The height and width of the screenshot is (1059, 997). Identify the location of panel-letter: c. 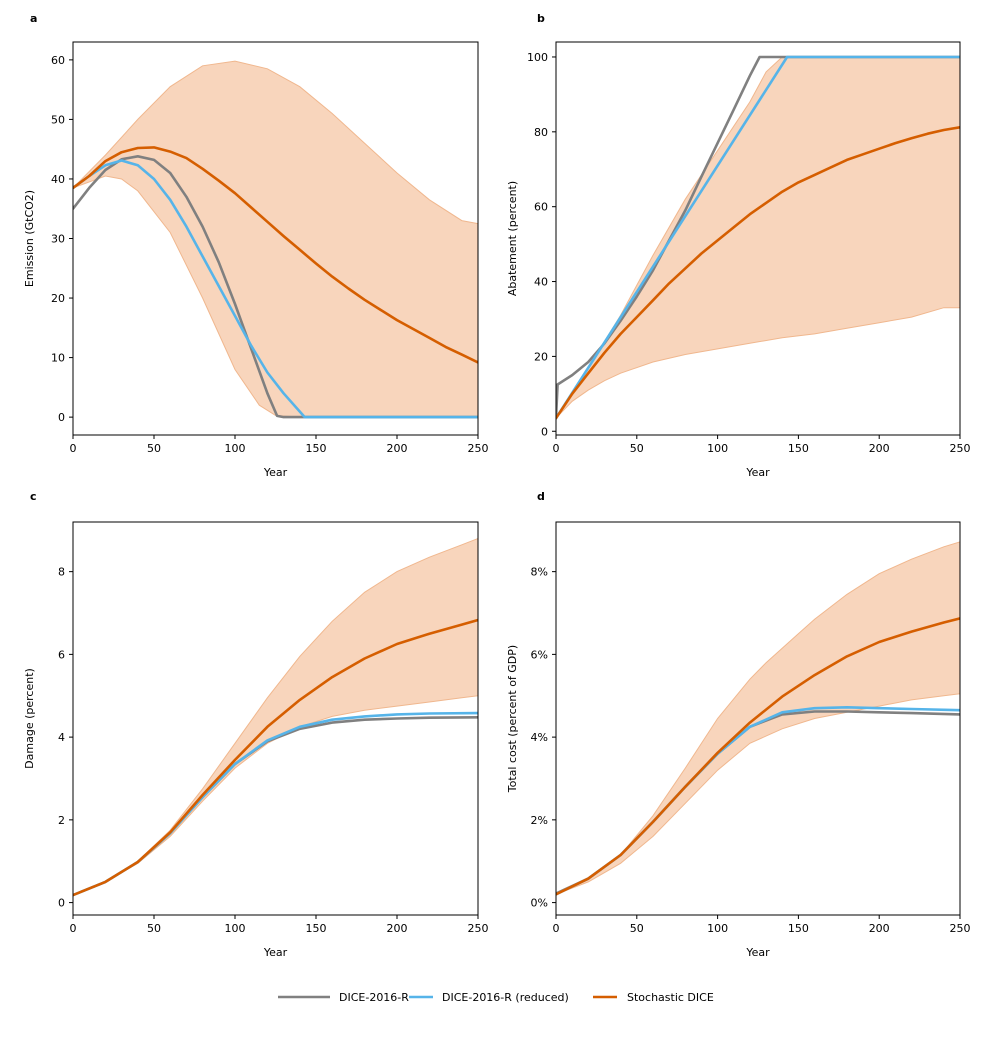
(33, 496).